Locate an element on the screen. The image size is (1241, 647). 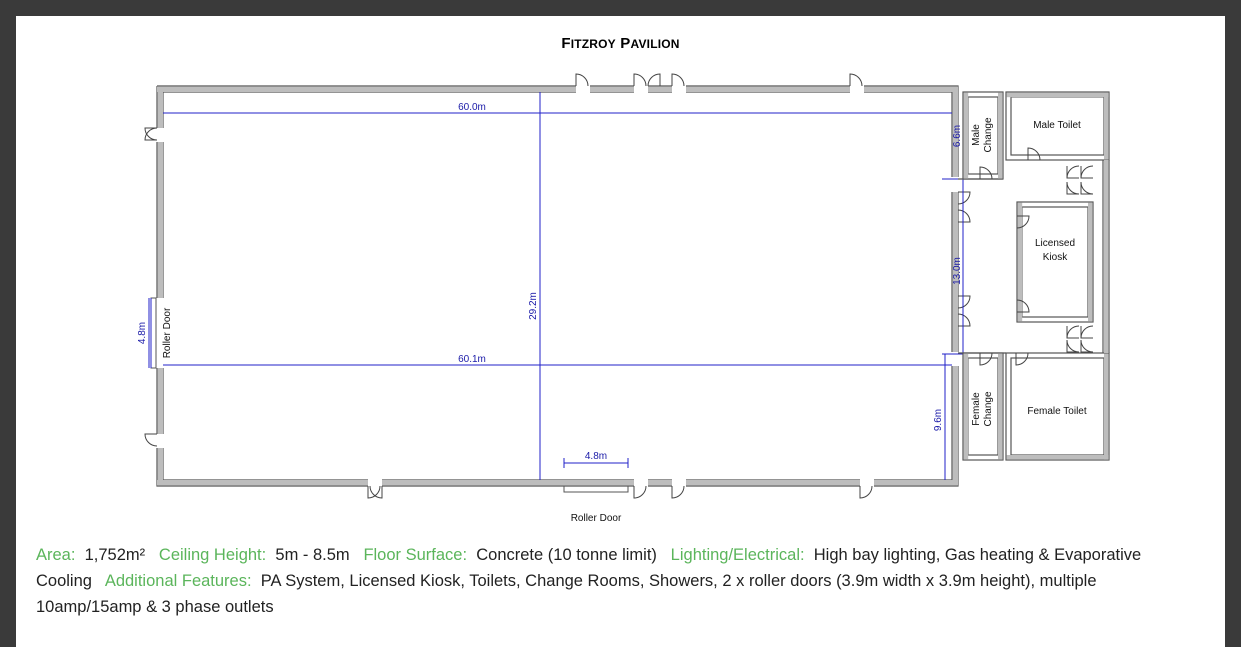
amenity-door-swings is located at coordinates (1036, 256).